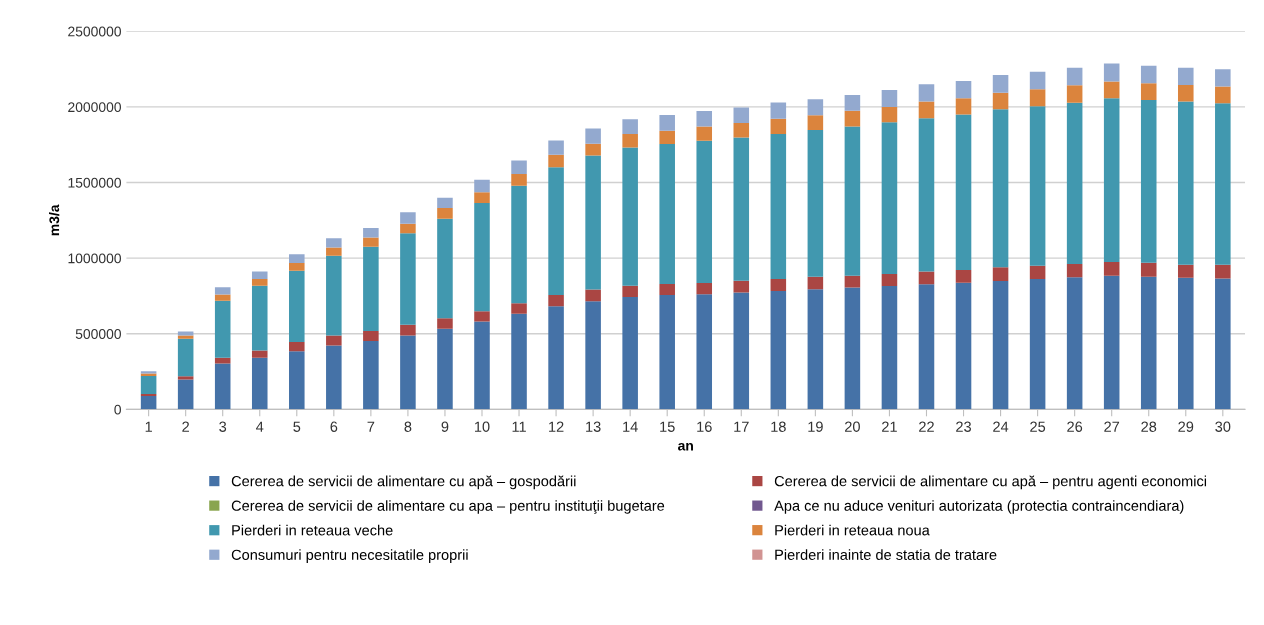 The height and width of the screenshot is (625, 1264). Describe the element at coordinates (1038, 426) in the screenshot. I see `x-tick-label: 25` at that location.